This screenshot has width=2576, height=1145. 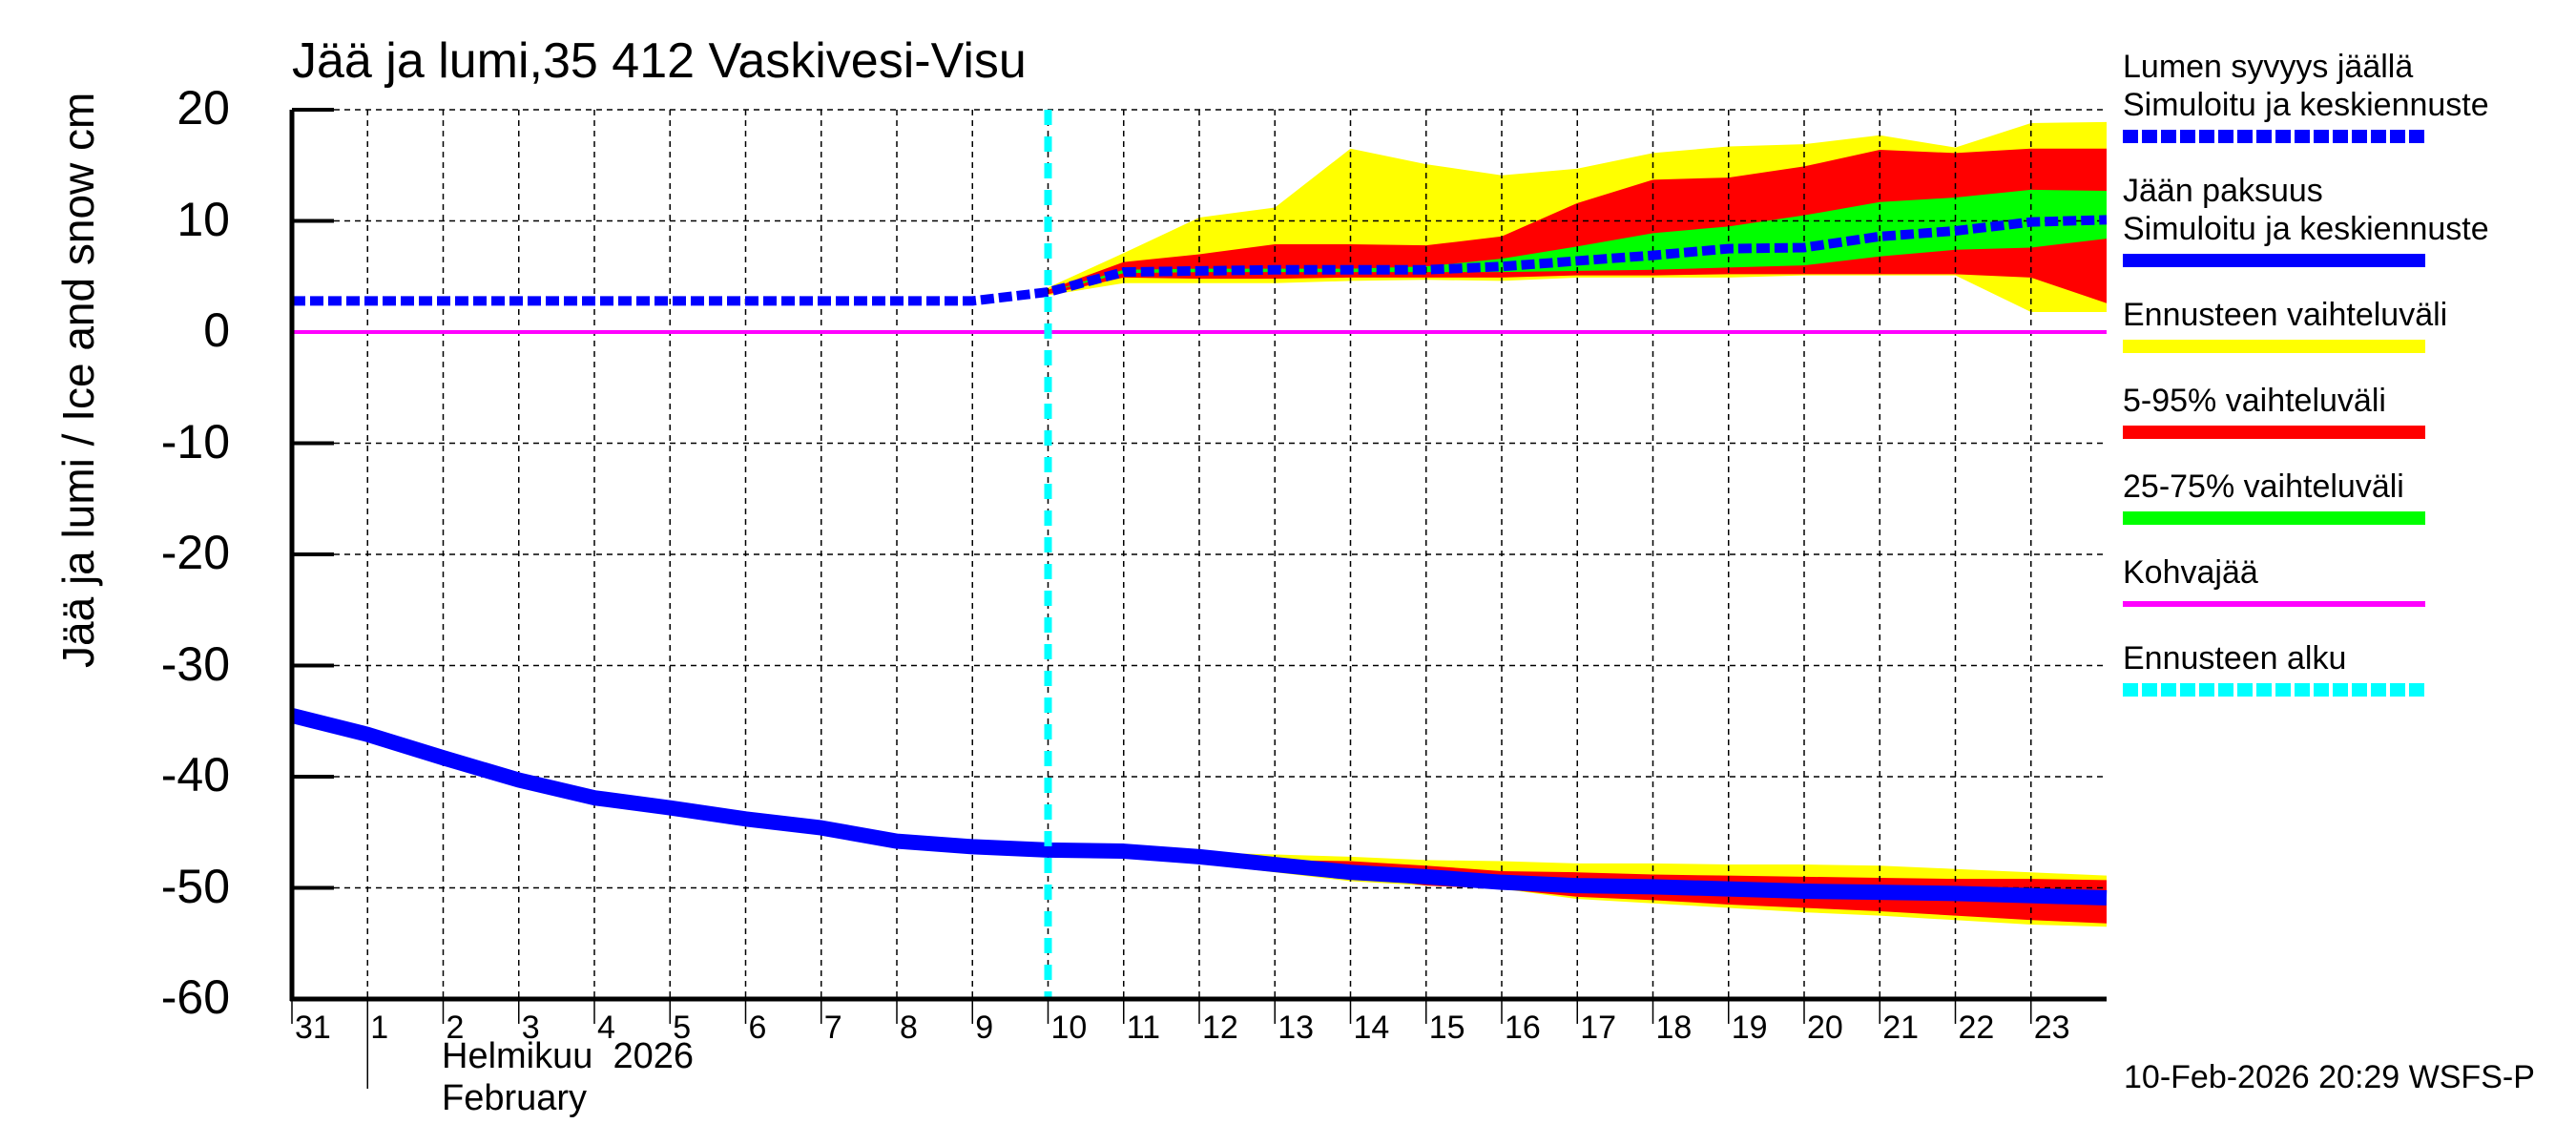 What do you see at coordinates (2347, 580) in the screenshot?
I see `legend-item: Kohvajää` at bounding box center [2347, 580].